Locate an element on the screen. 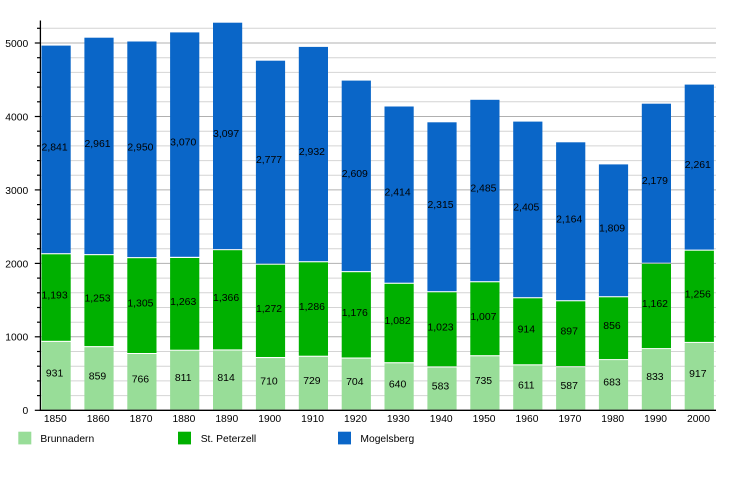  svg-text: 1860 is located at coordinates (98, 419).